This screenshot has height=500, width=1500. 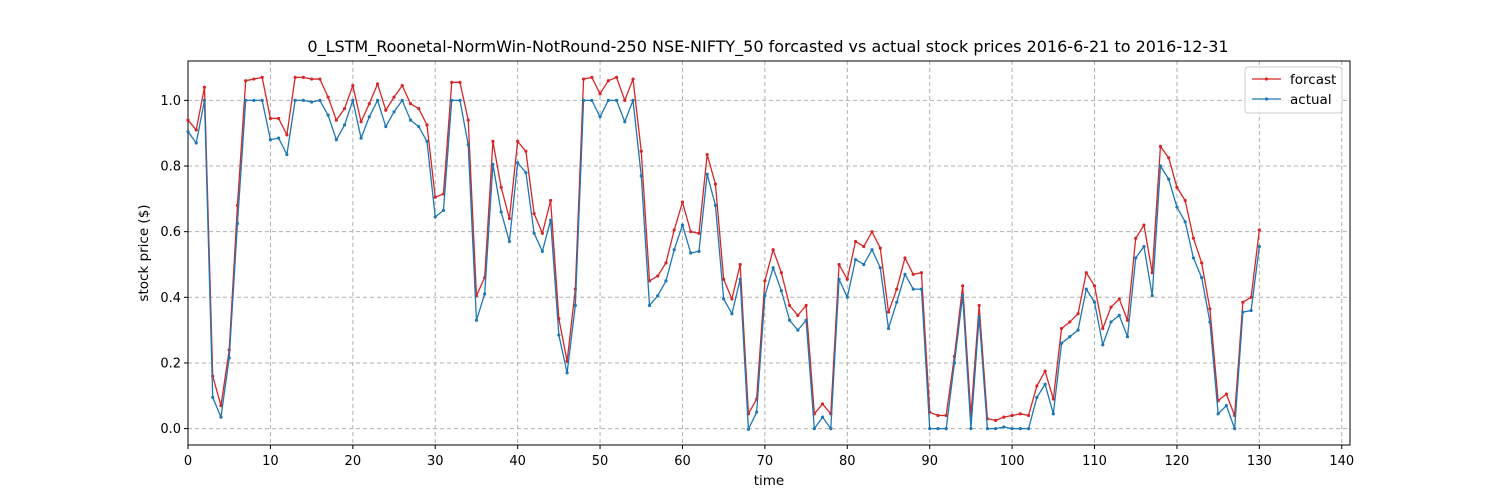 I want to click on x-tick-label: 130, so click(x=1259, y=461).